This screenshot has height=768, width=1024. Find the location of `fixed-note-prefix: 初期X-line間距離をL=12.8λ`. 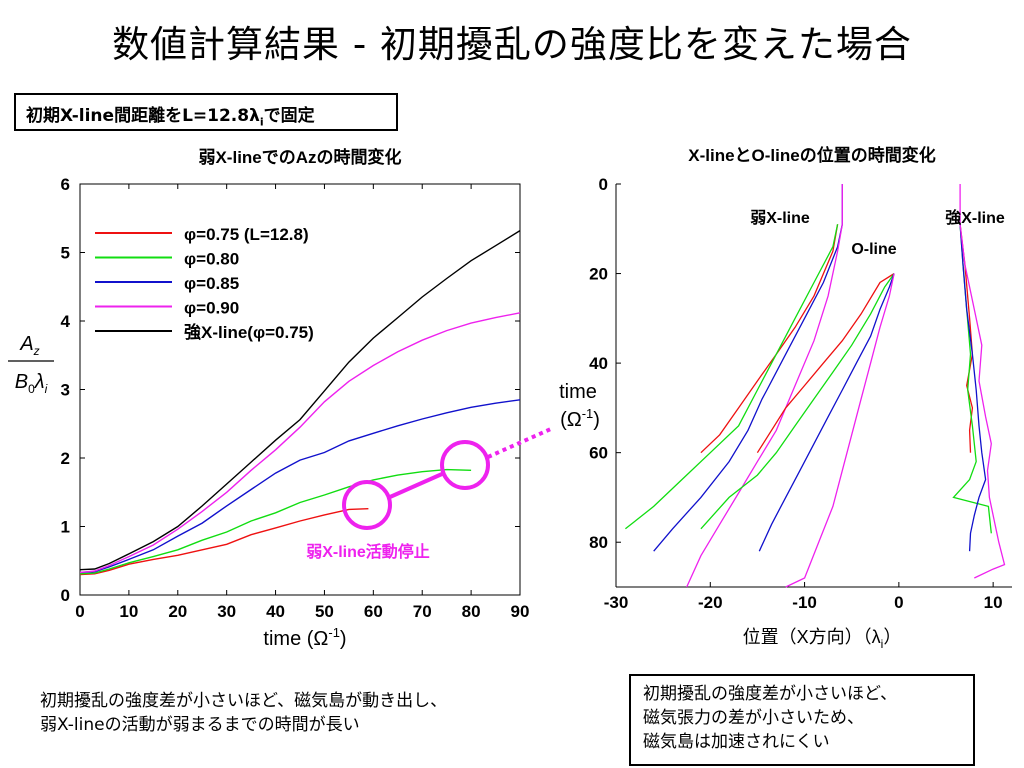

fixed-note-prefix: 初期X-line間距離をL=12.8λ is located at coordinates (143, 116).